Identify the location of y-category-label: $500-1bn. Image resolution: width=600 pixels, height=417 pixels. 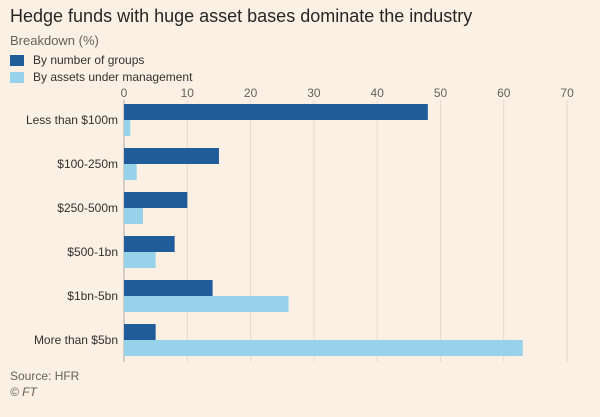
(92, 252).